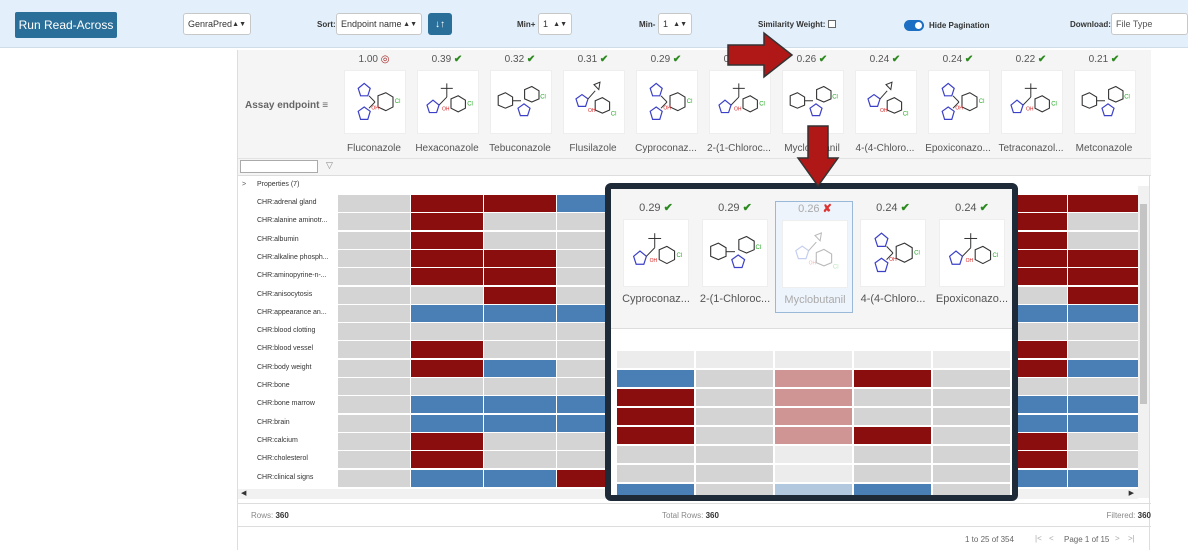 This screenshot has height=550, width=1188. What do you see at coordinates (273, 422) in the screenshot?
I see `endpoint-label: CHR:brain` at bounding box center [273, 422].